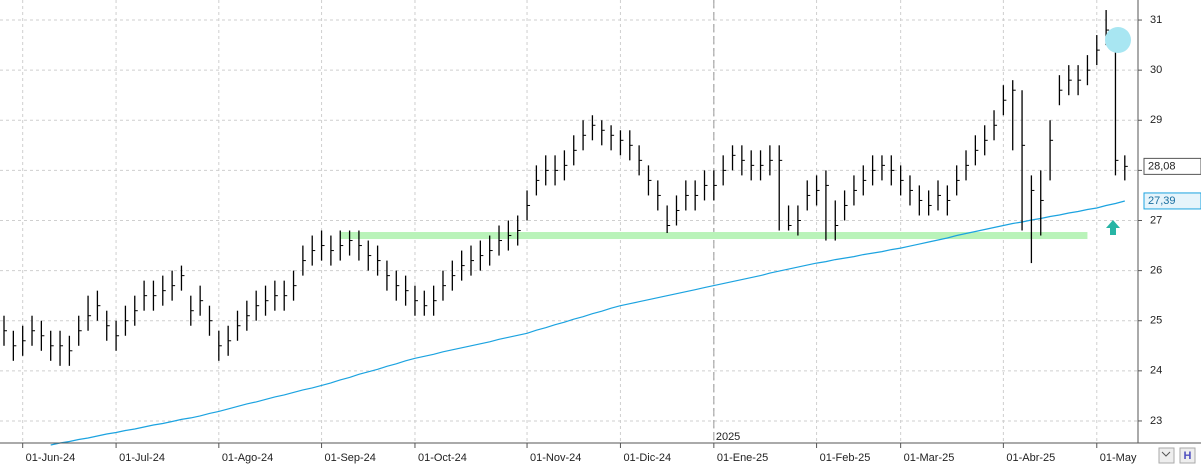 This screenshot has width=1201, height=469. I want to click on x-tick-label: 01-Ene-25, so click(742, 458).